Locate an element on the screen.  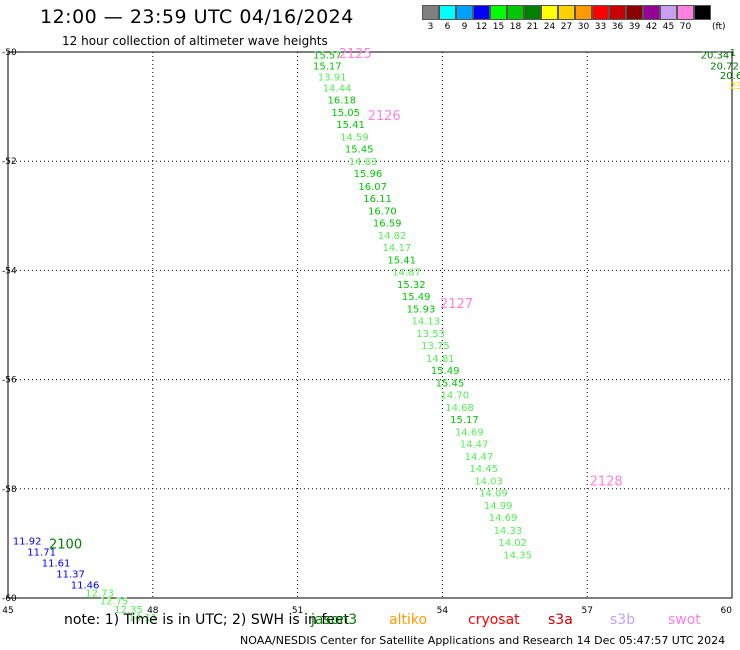
wave-height-reading: 14.17 is located at coordinates (397, 248).